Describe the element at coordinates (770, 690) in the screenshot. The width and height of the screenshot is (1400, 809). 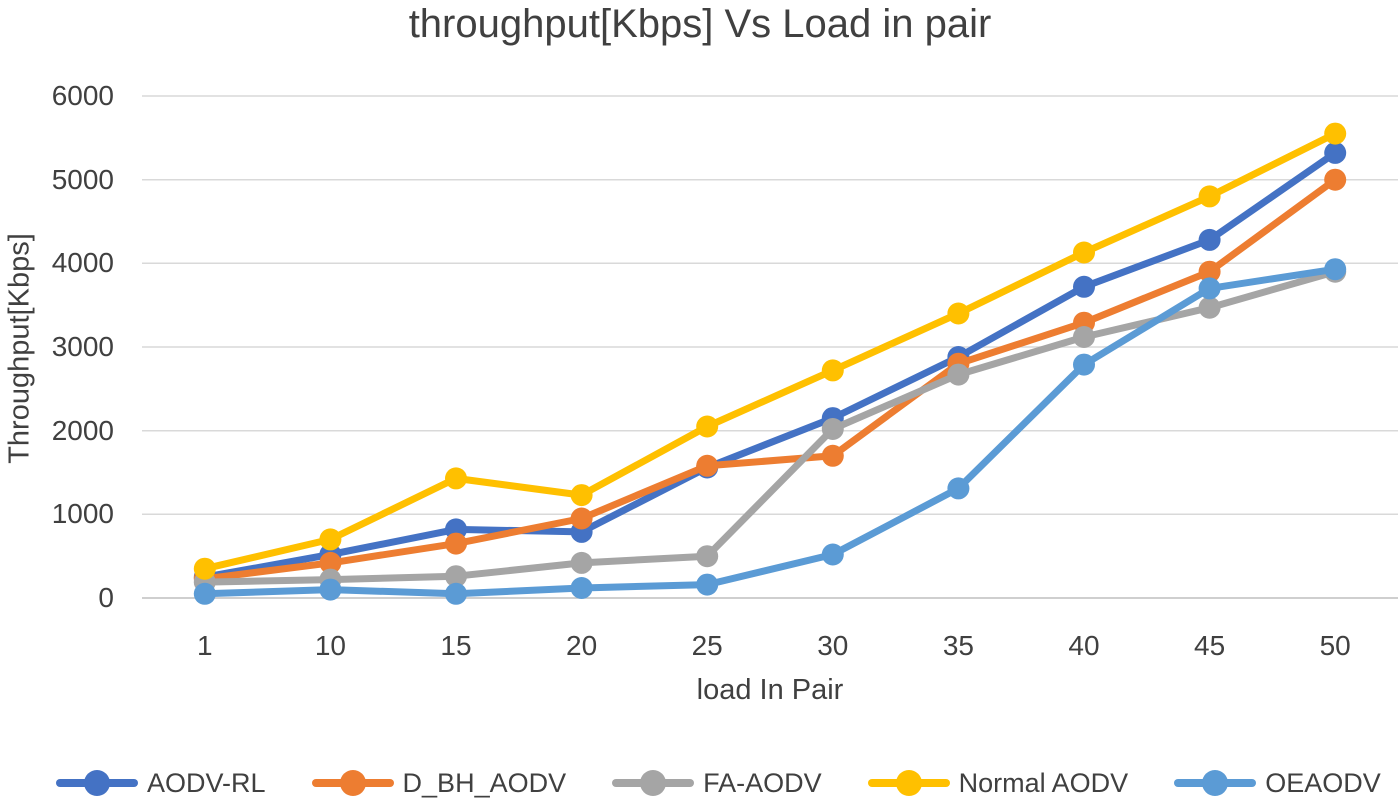
I see `x-axis-title: load In Pair` at that location.